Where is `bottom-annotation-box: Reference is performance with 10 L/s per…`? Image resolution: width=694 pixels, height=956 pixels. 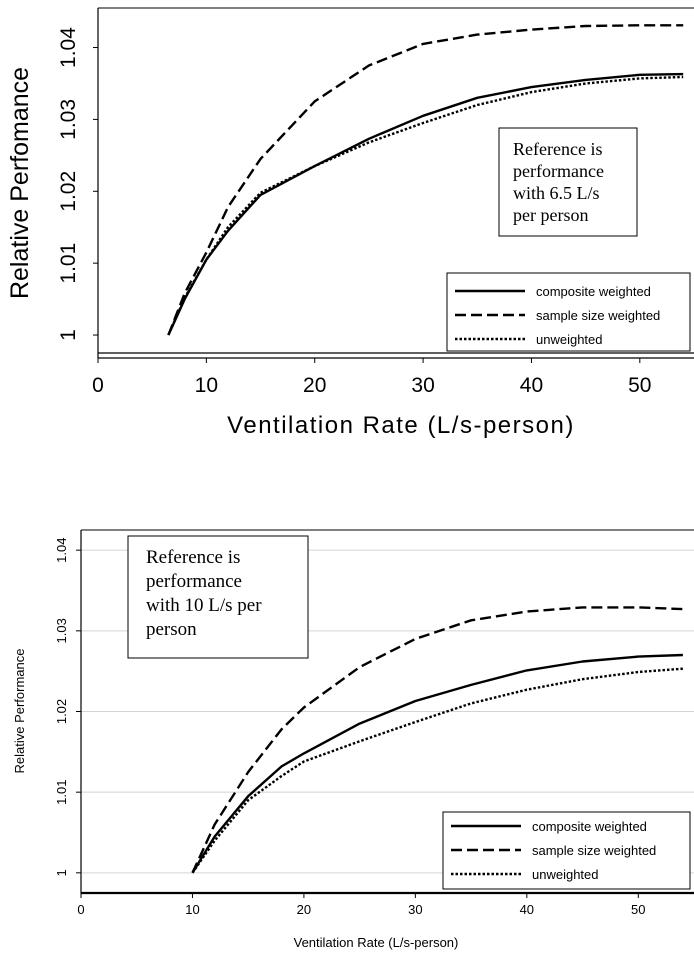 bottom-annotation-box: Reference is performance with 10 L/s per… is located at coordinates (218, 597).